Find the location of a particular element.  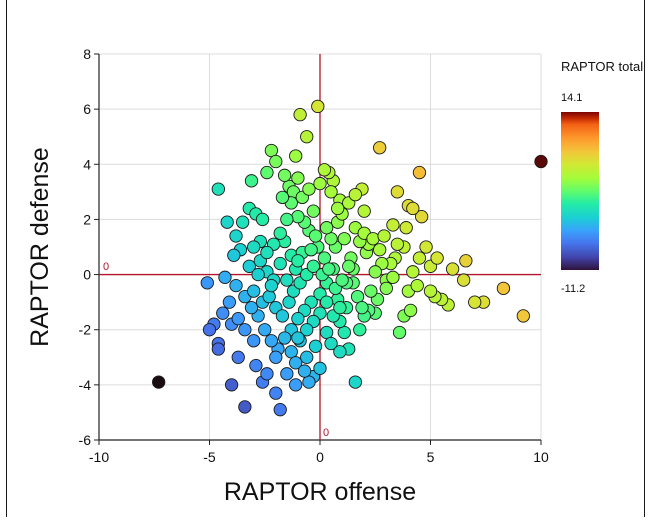

frame-right-border is located at coordinates (644, 258).